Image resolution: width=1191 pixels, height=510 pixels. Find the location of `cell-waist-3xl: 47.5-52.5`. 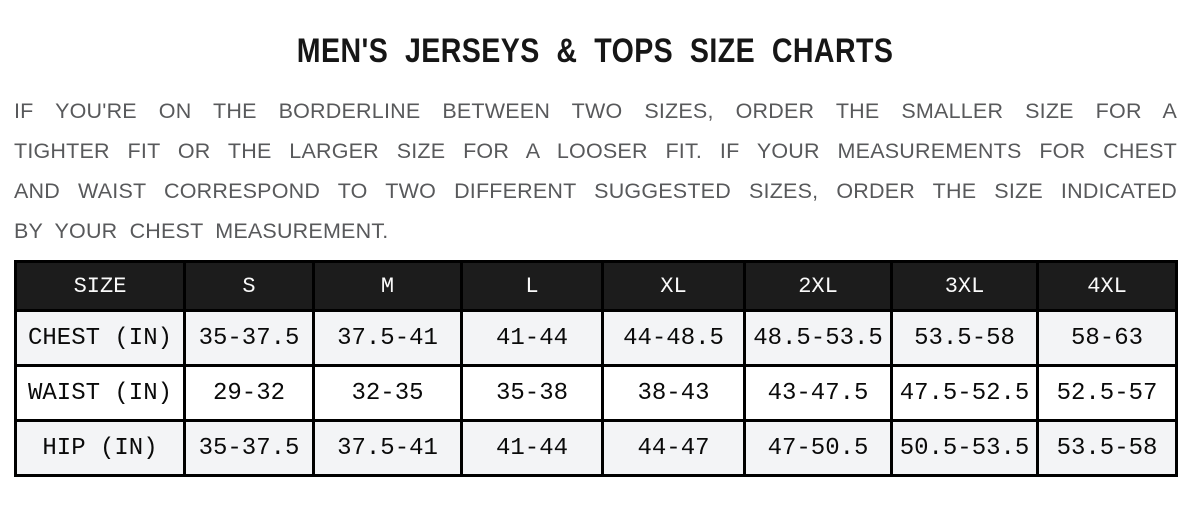

cell-waist-3xl: 47.5-52.5 is located at coordinates (964, 393).